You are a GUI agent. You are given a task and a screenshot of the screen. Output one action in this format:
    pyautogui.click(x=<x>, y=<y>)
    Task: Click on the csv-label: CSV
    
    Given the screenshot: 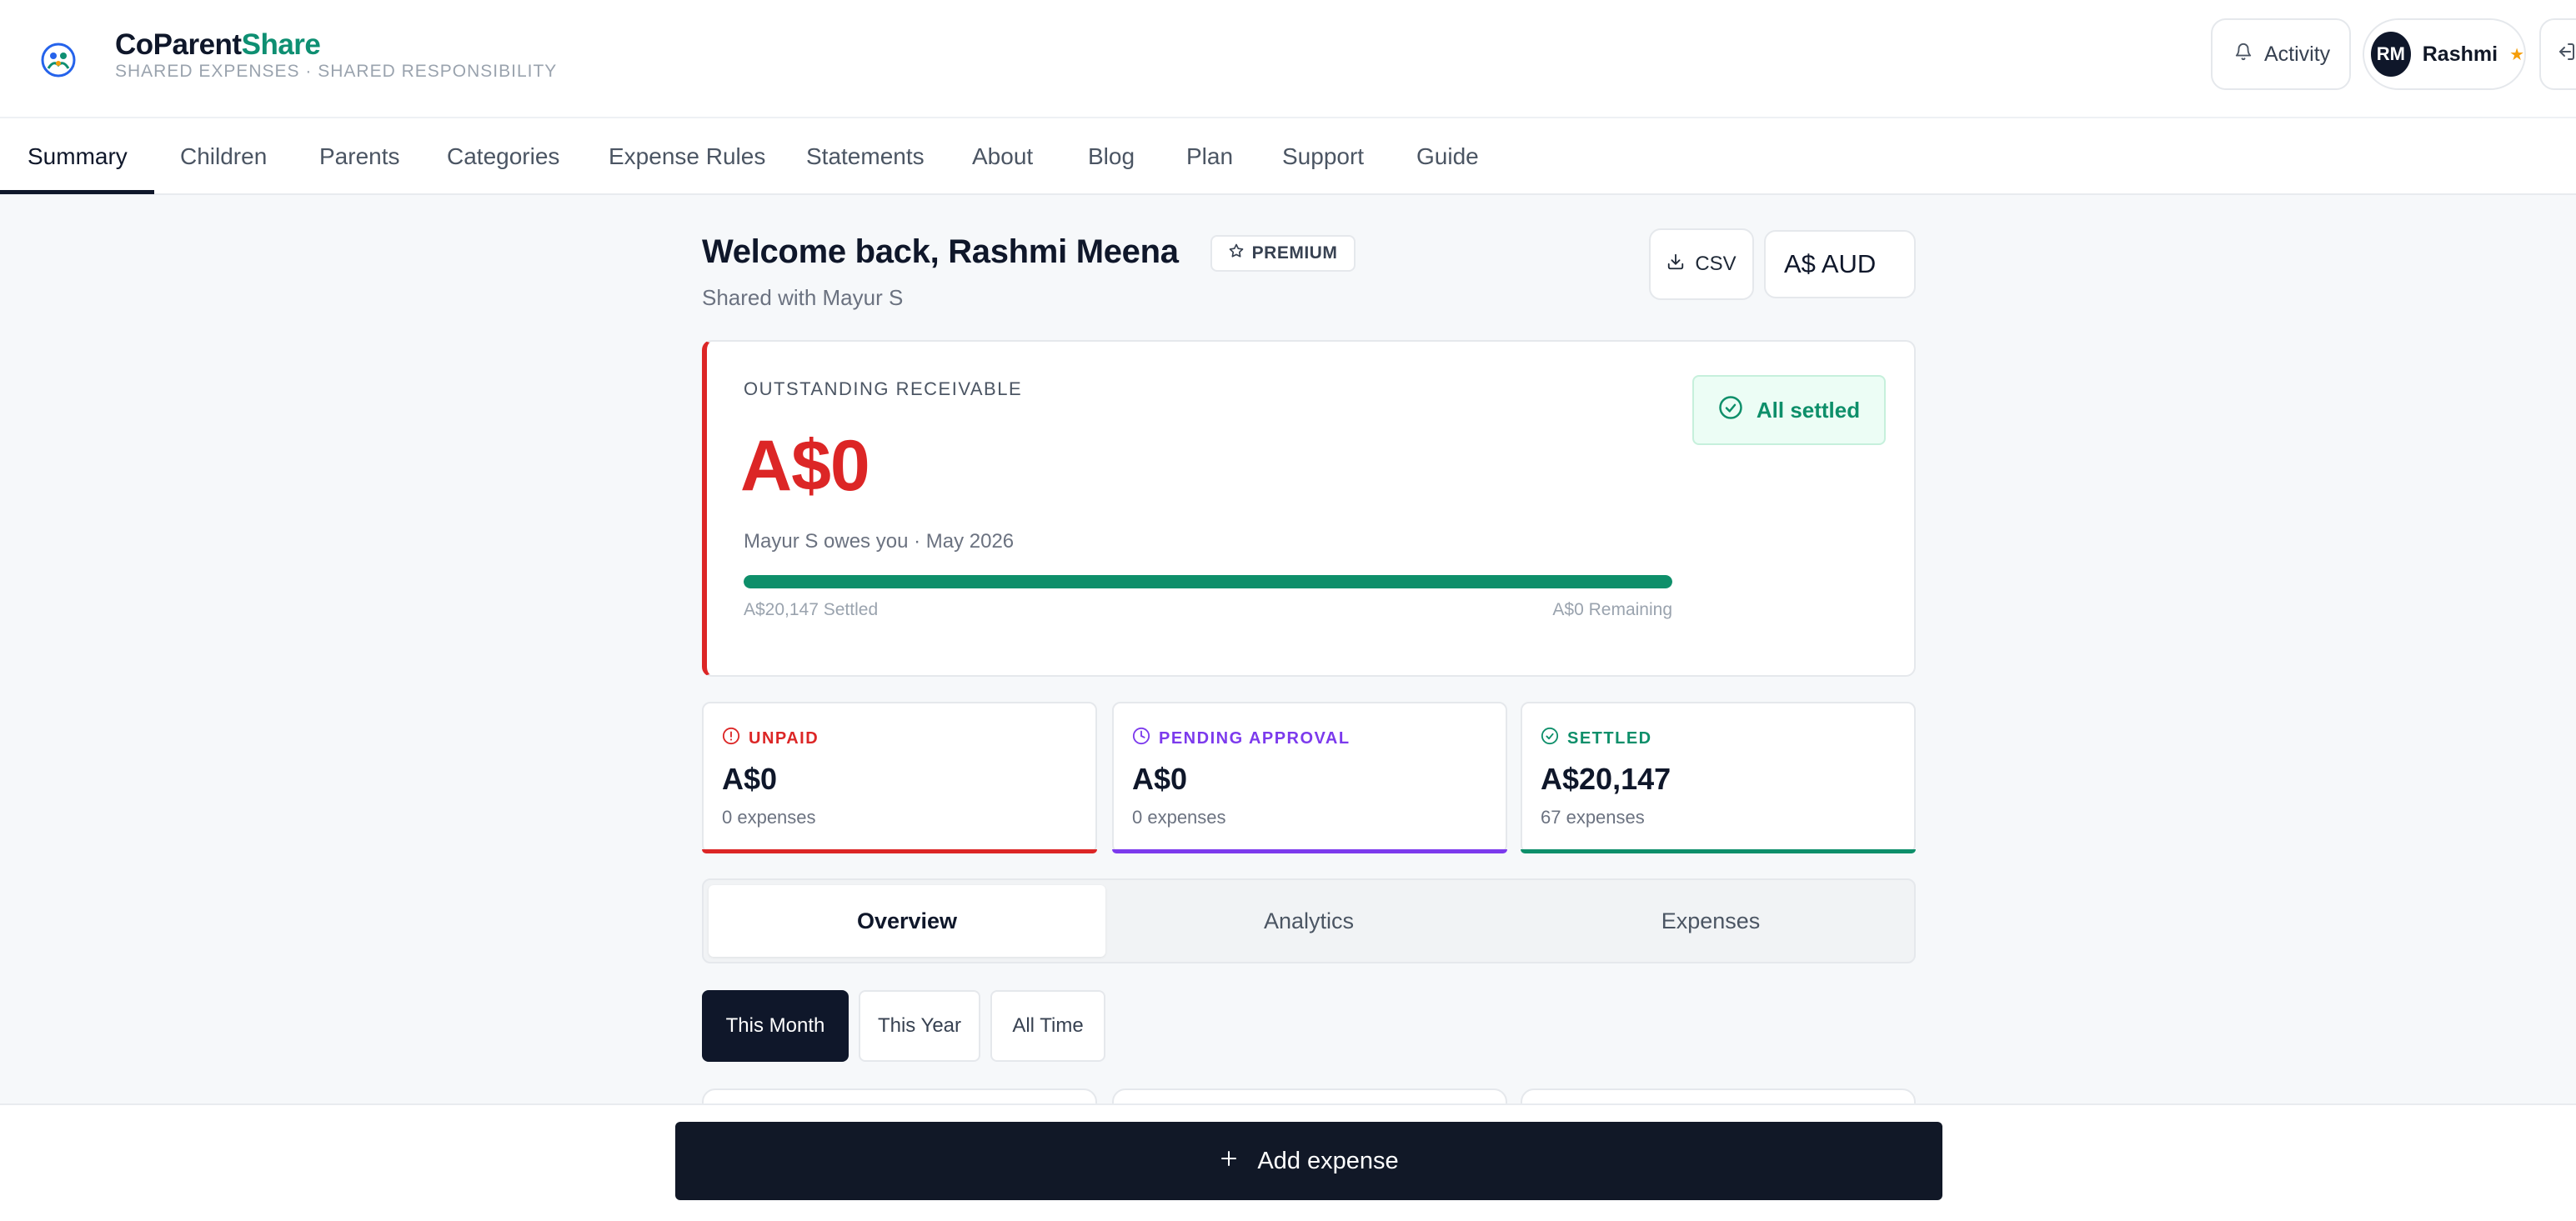 What is the action you would take?
    pyautogui.click(x=1716, y=264)
    